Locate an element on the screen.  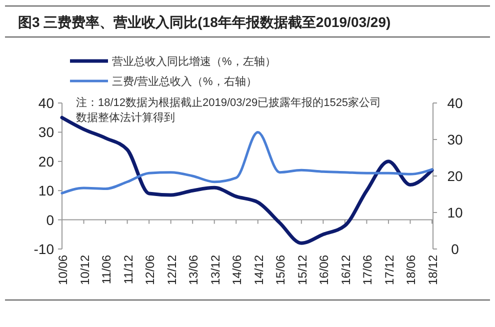
x-tick-label: 11/12 is located at coordinates (128, 269).